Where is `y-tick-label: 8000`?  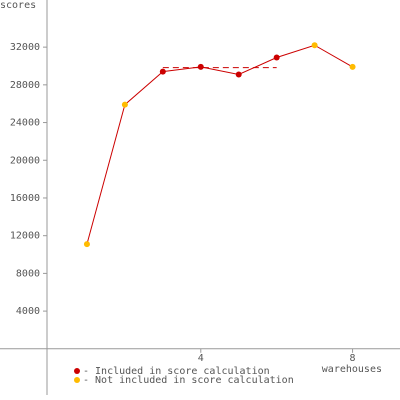 y-tick-label: 8000 is located at coordinates (28, 273).